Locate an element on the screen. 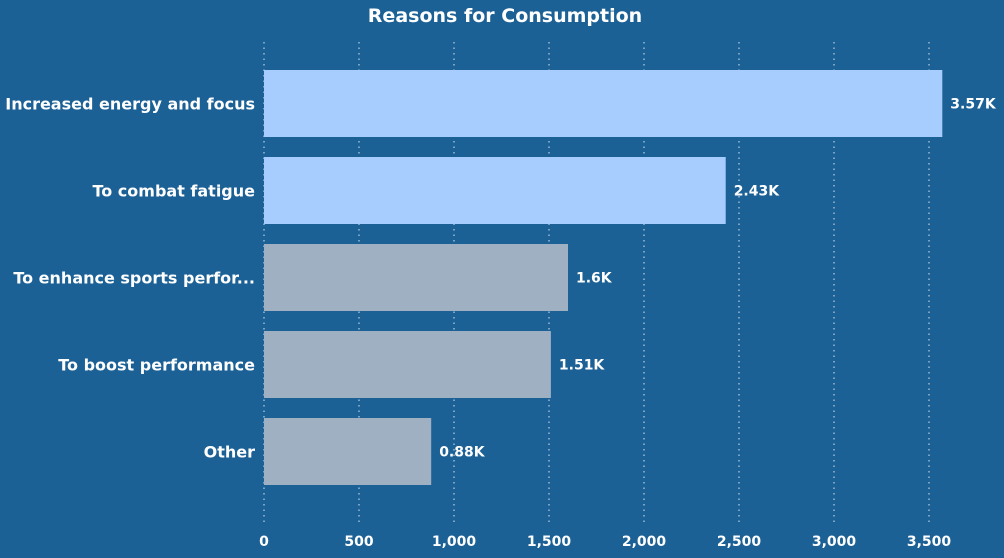 This screenshot has height=558, width=1004. category-label: Other is located at coordinates (229, 452).